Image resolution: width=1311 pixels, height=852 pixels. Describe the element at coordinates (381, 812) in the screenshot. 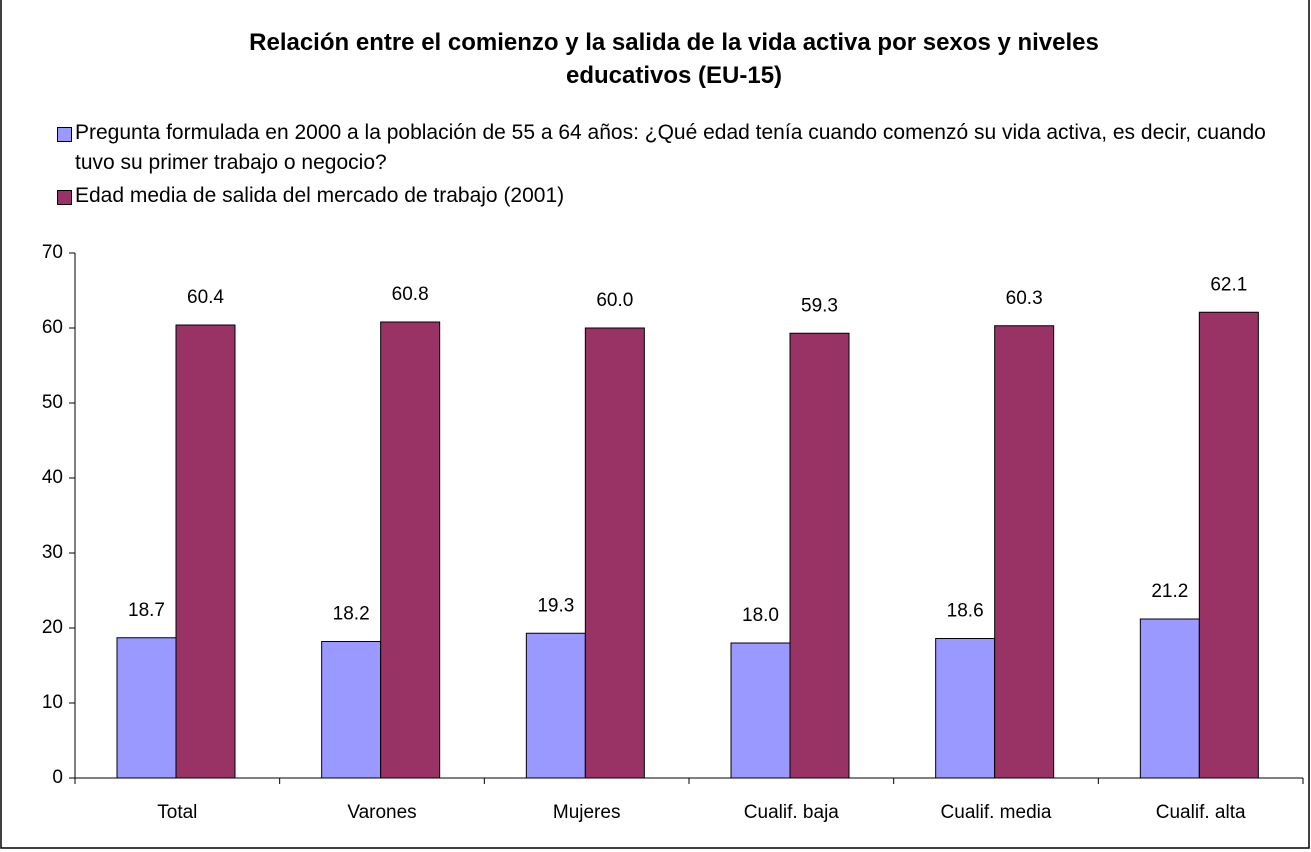

I see `x-tick-label: Varones` at that location.